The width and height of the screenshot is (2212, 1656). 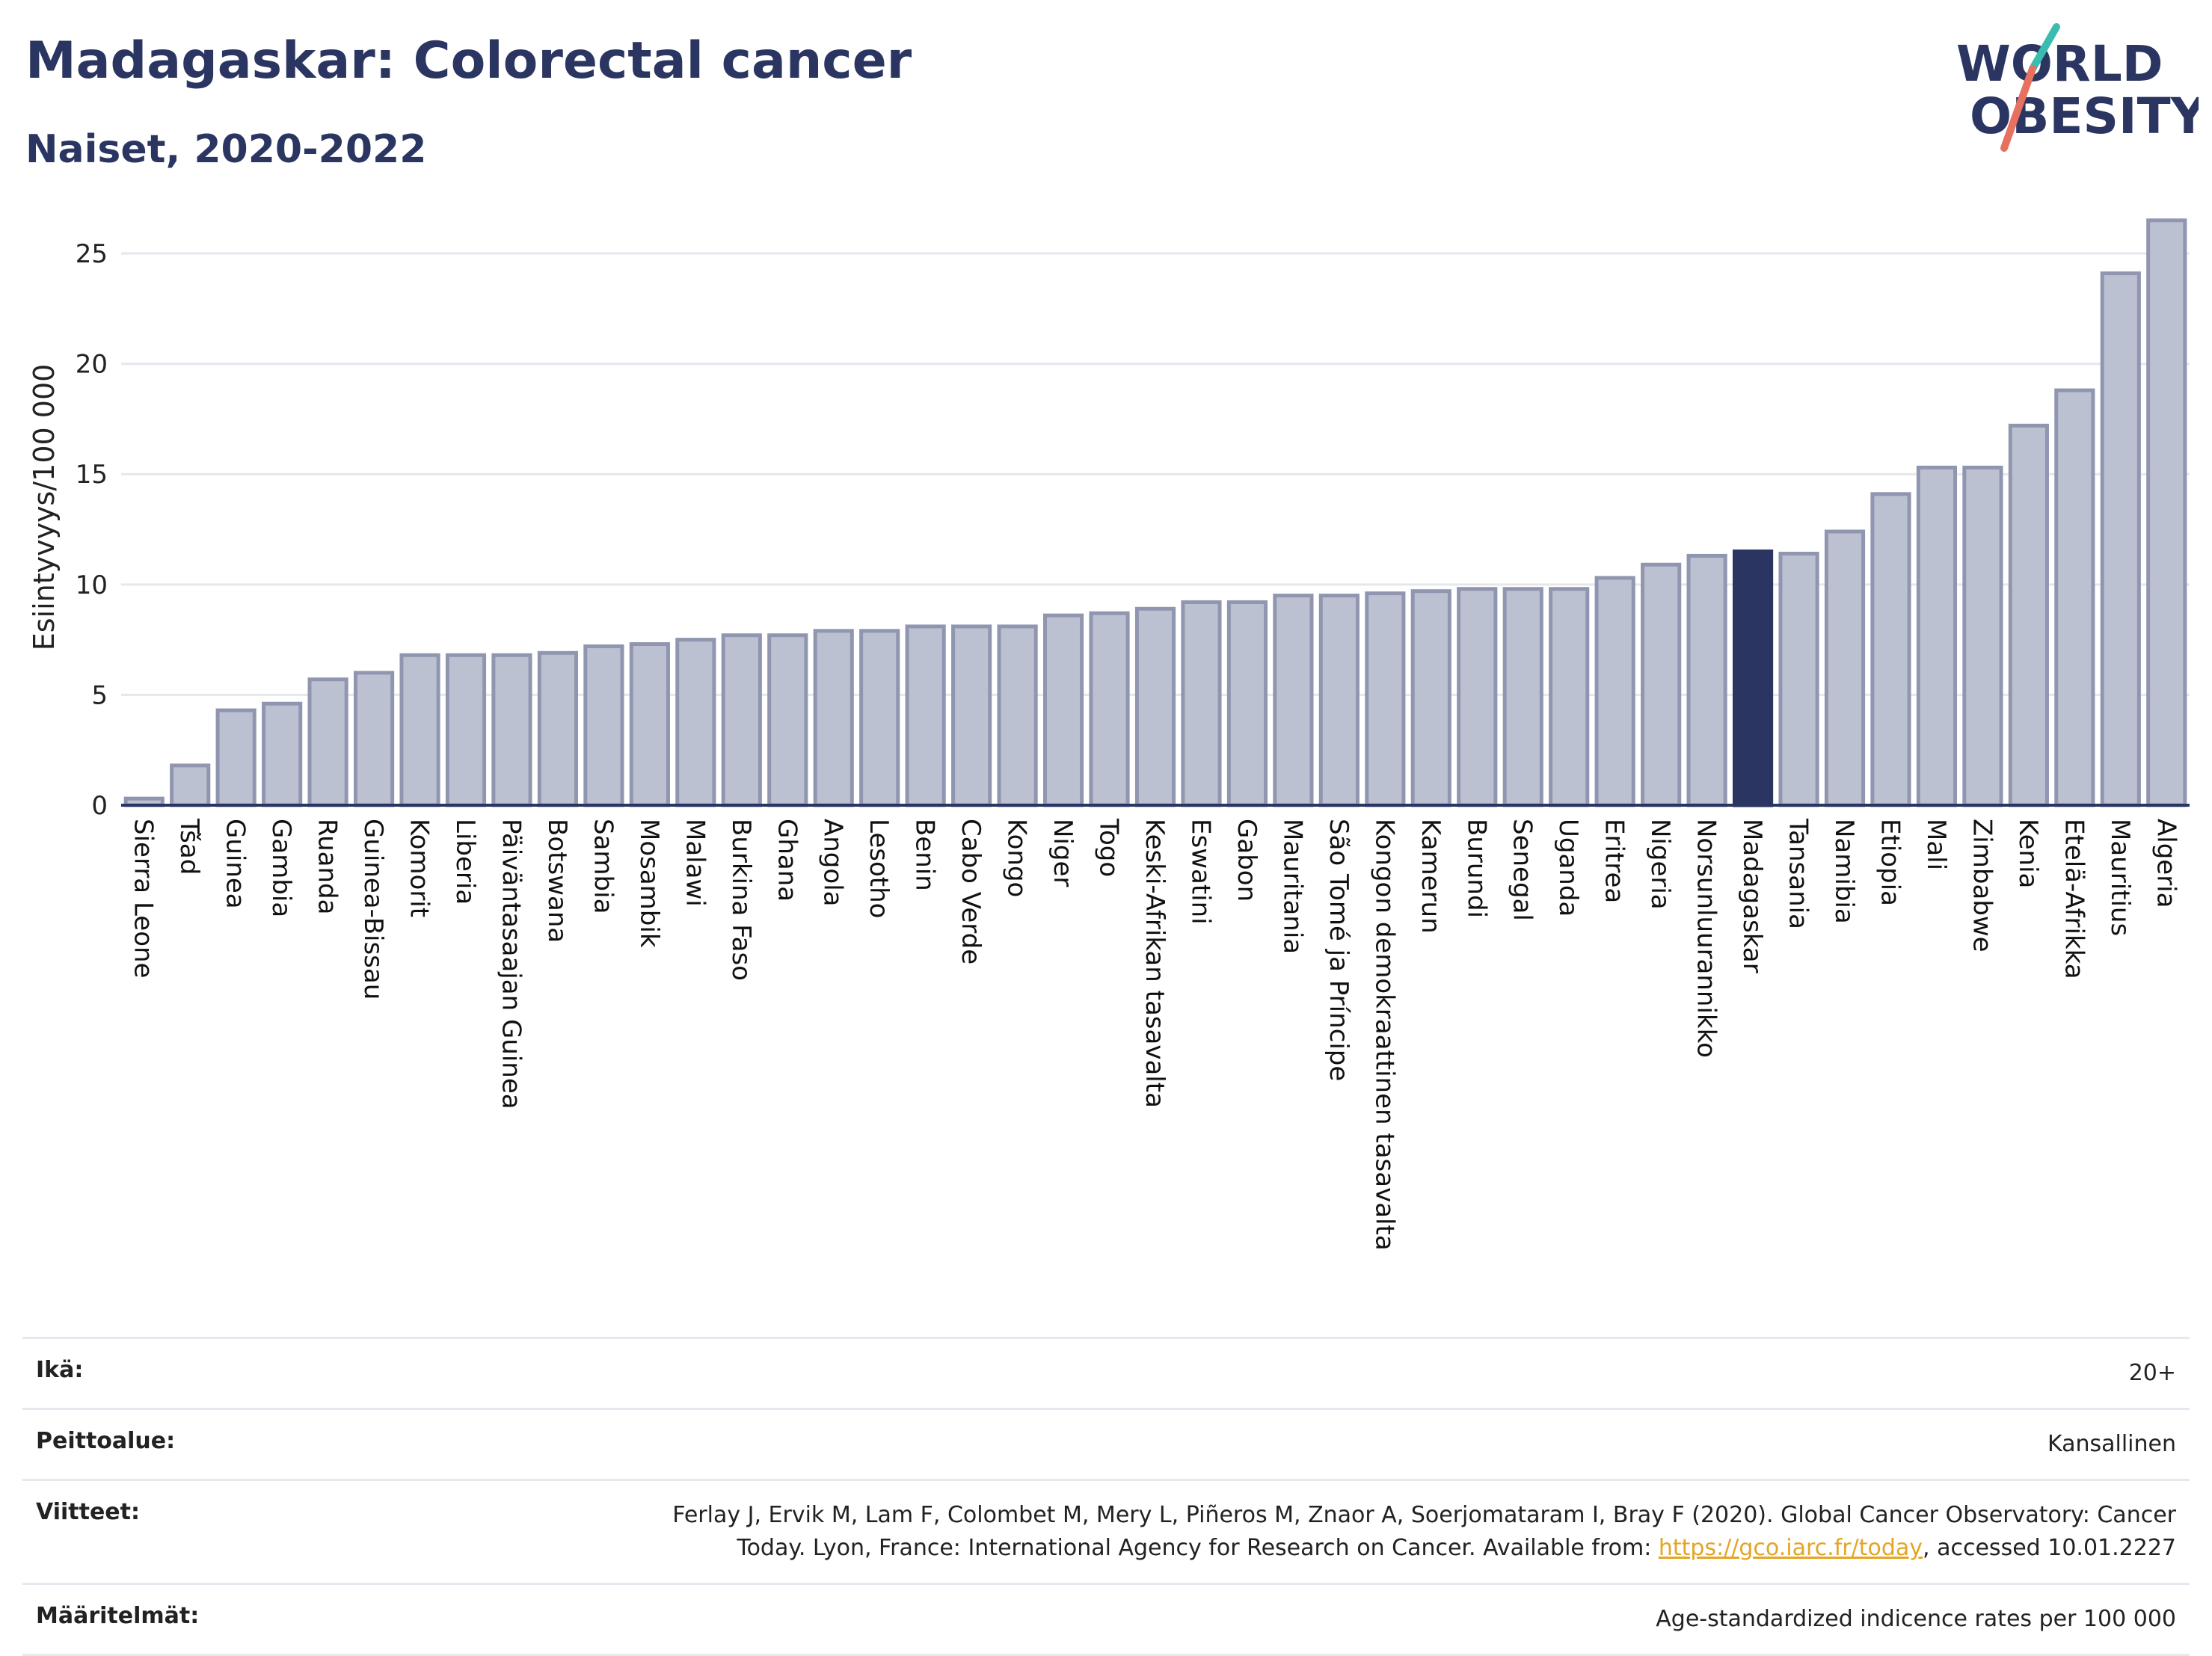 What do you see at coordinates (190, 785) in the screenshot?
I see `bar-t-ad` at bounding box center [190, 785].